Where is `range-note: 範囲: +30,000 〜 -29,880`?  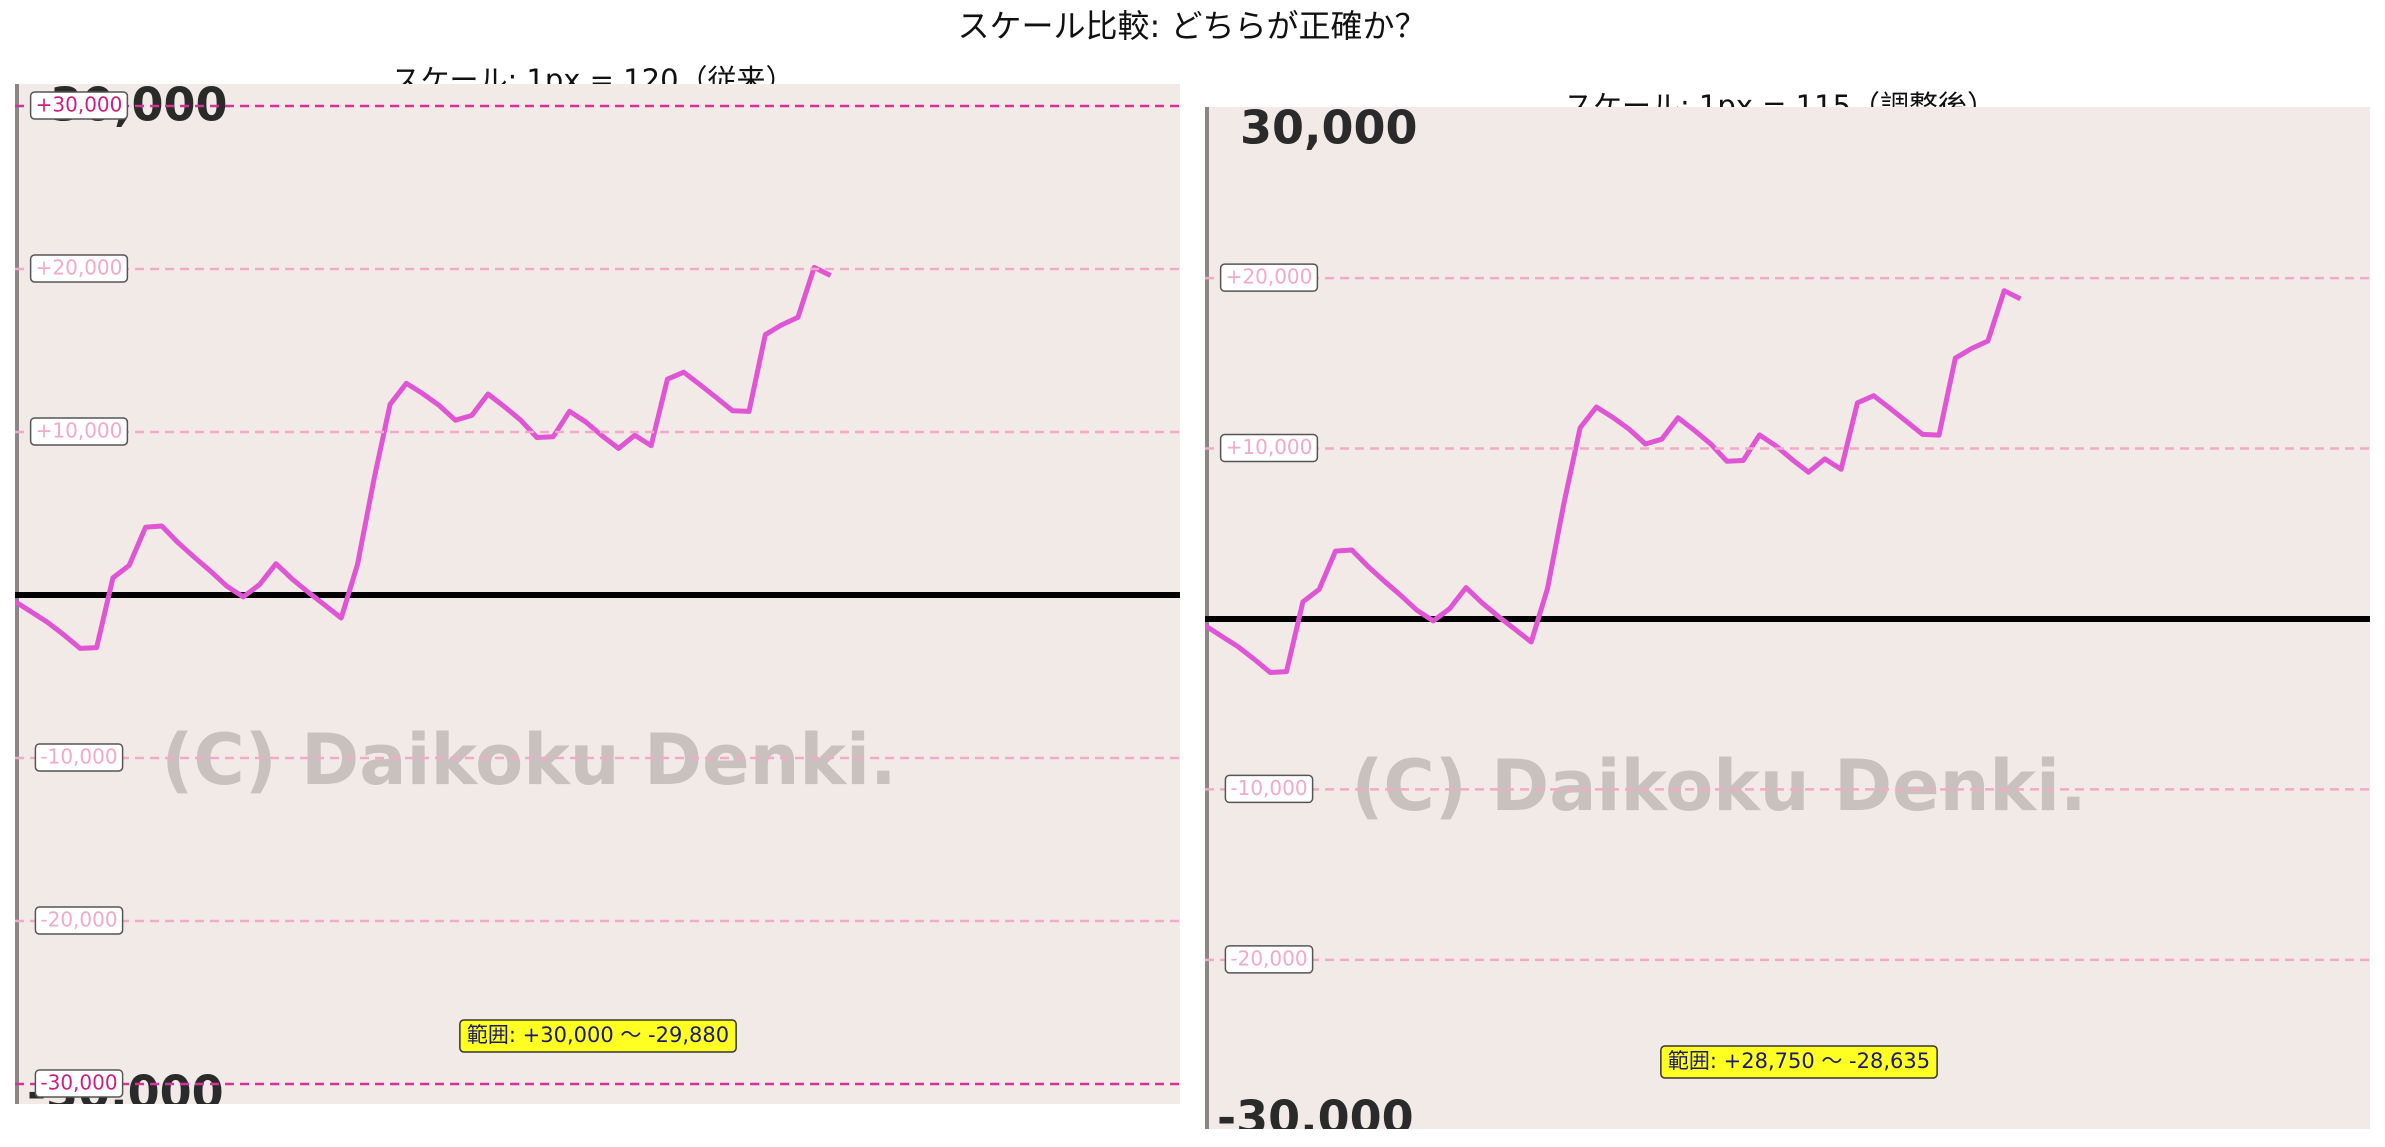
range-note: 範囲: +30,000 〜 -29,880 is located at coordinates (598, 1036).